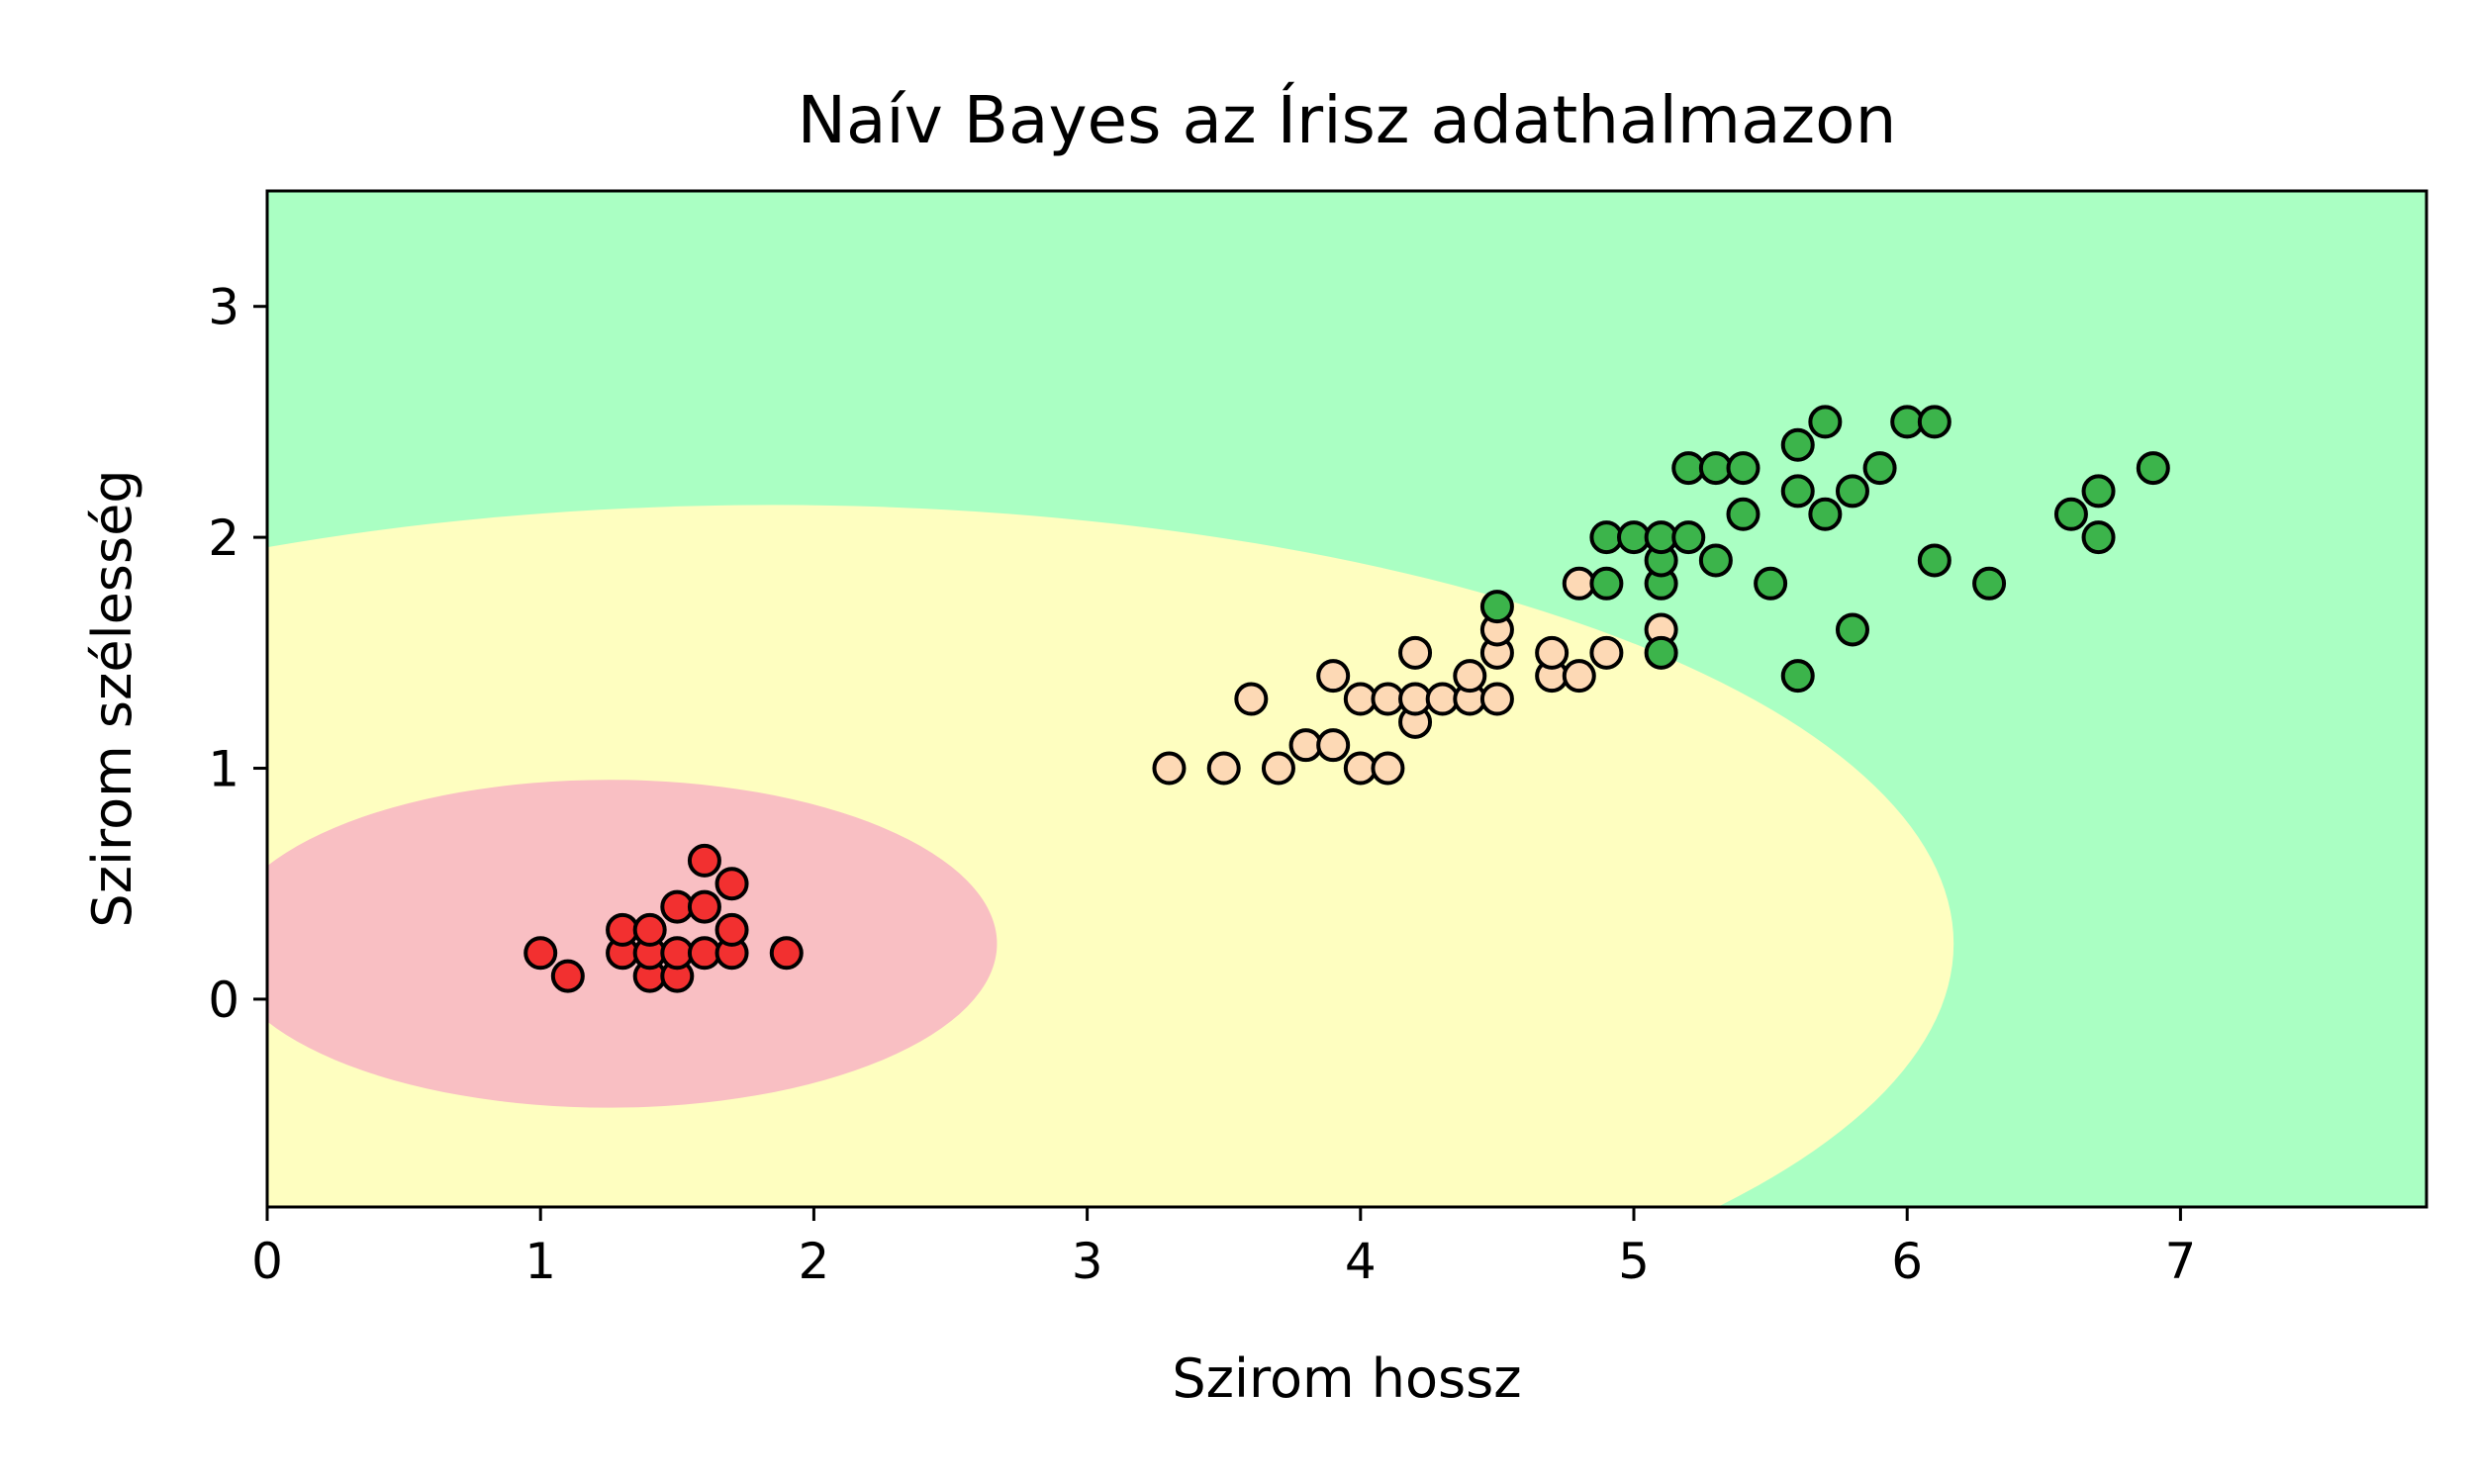 The image size is (2474, 1484). What do you see at coordinates (1224, 1248) in the screenshot?
I see `x-axis: 0 1 2 3 4 5 6 7` at bounding box center [1224, 1248].